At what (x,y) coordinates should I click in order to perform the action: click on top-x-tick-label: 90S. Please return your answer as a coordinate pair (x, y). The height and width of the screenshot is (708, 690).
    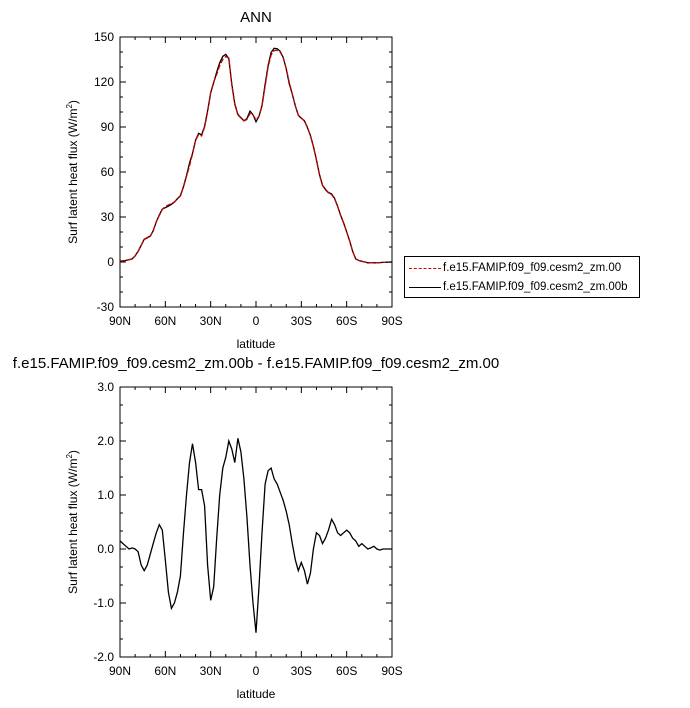
    Looking at the image, I should click on (391, 321).